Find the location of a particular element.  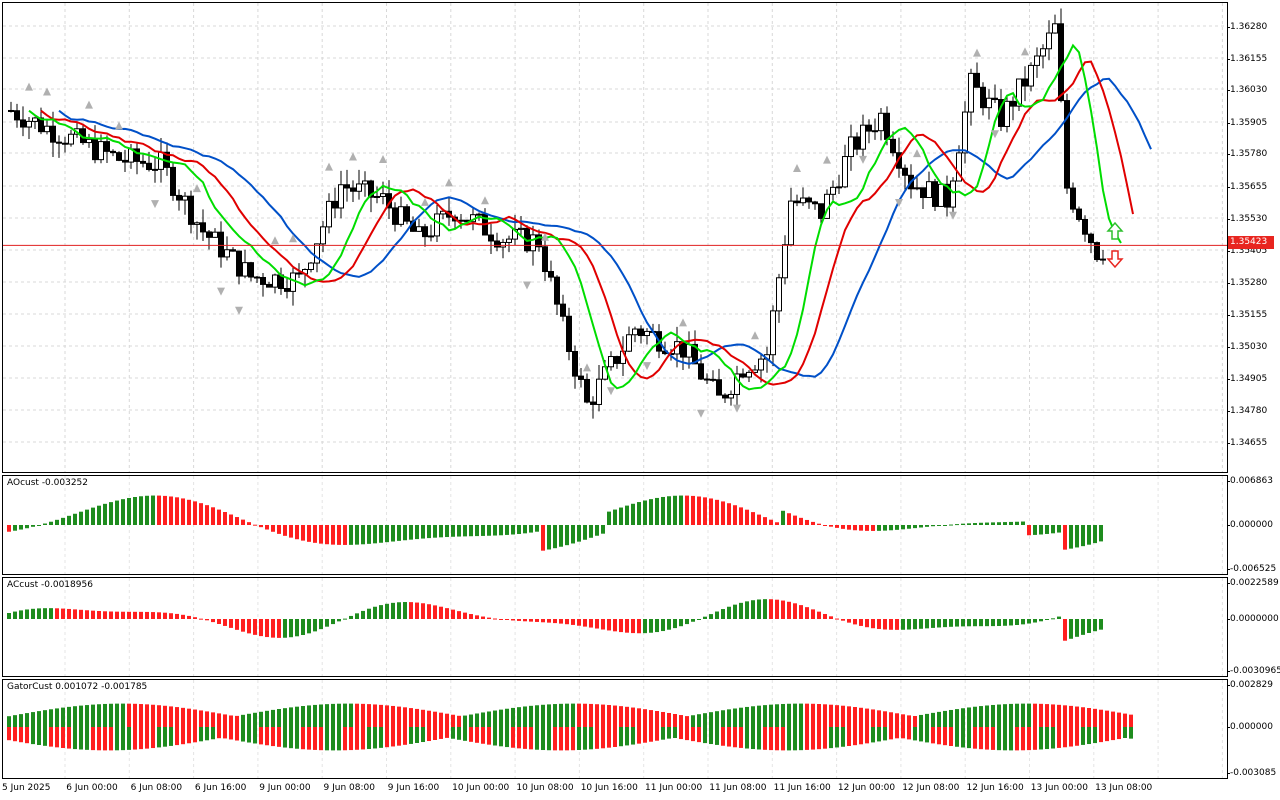

gator-pane-label: GatorCust 0.001072 -0.001785 is located at coordinates (77, 687).